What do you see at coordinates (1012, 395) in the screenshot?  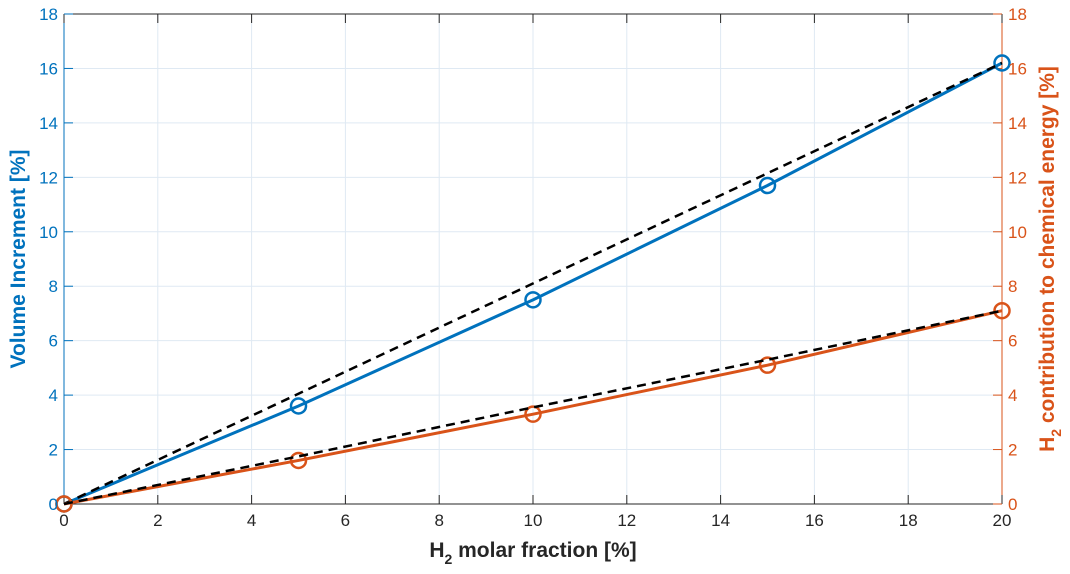 I see `y-right-tick-label: 4` at bounding box center [1012, 395].